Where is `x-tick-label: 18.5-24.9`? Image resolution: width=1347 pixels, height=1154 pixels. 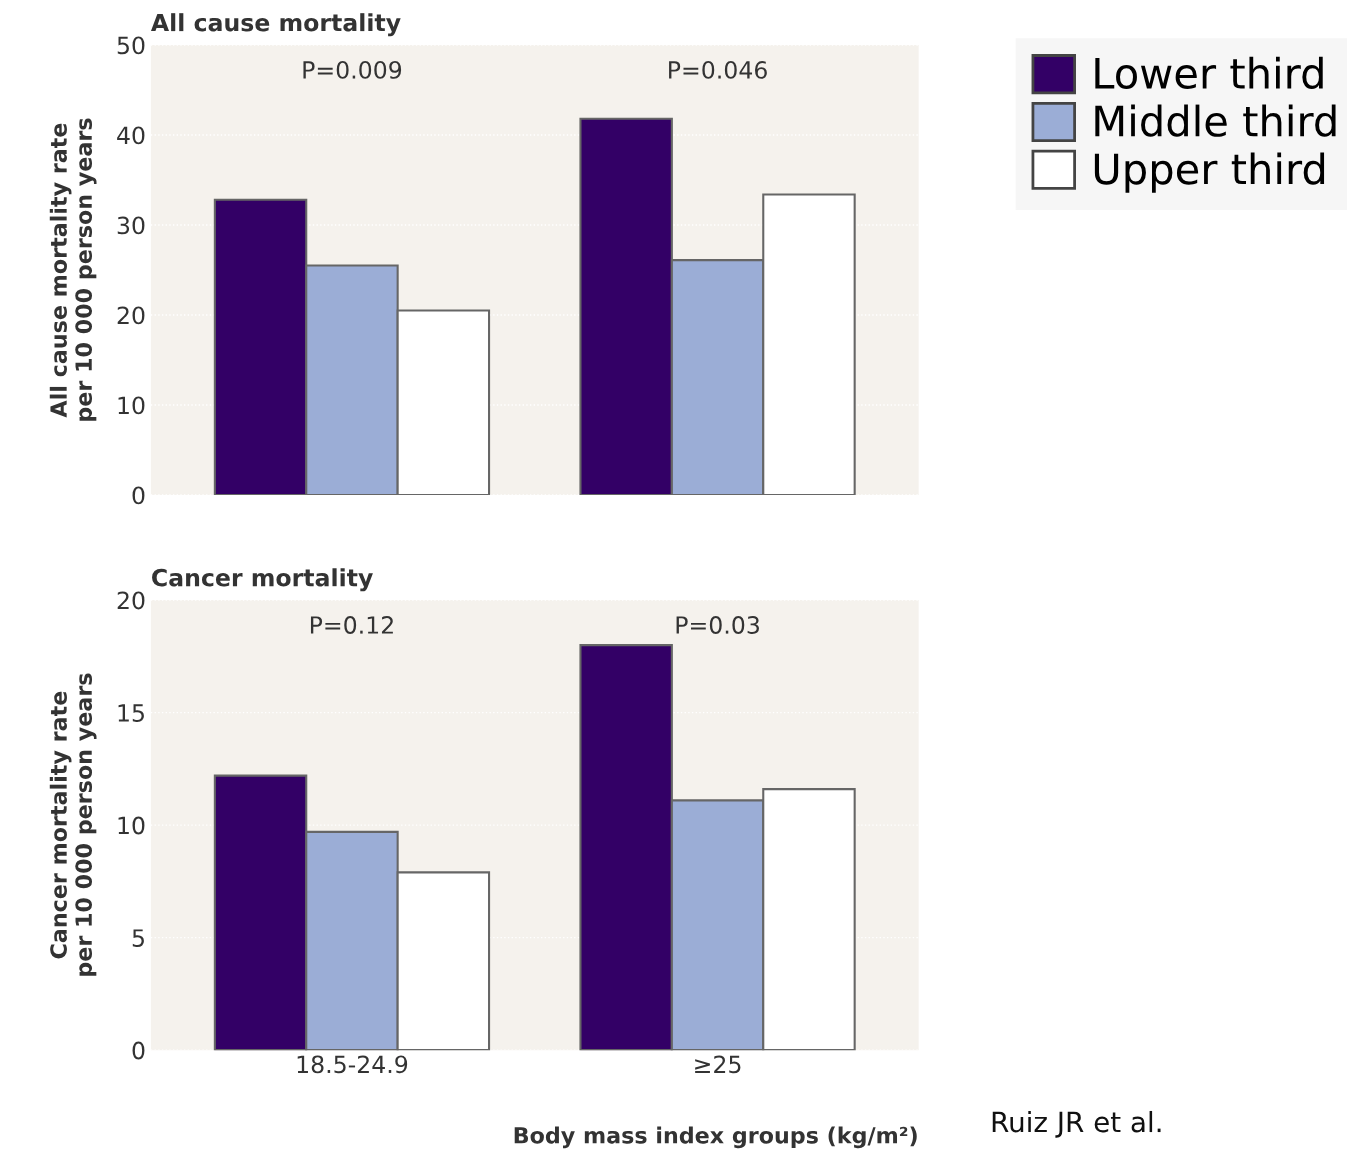 x-tick-label: 18.5-24.9 is located at coordinates (352, 1064).